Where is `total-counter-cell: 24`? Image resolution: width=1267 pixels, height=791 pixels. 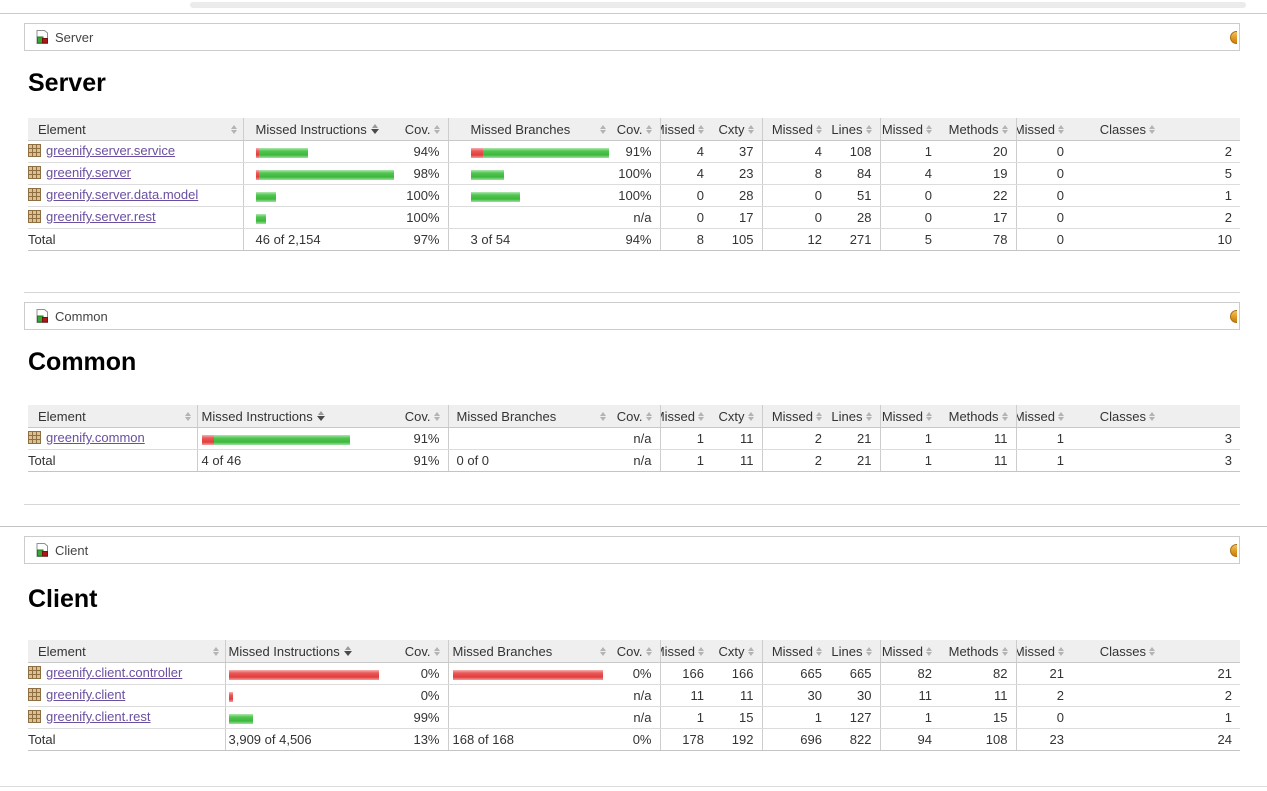
total-counter-cell: 24 is located at coordinates (1156, 739).